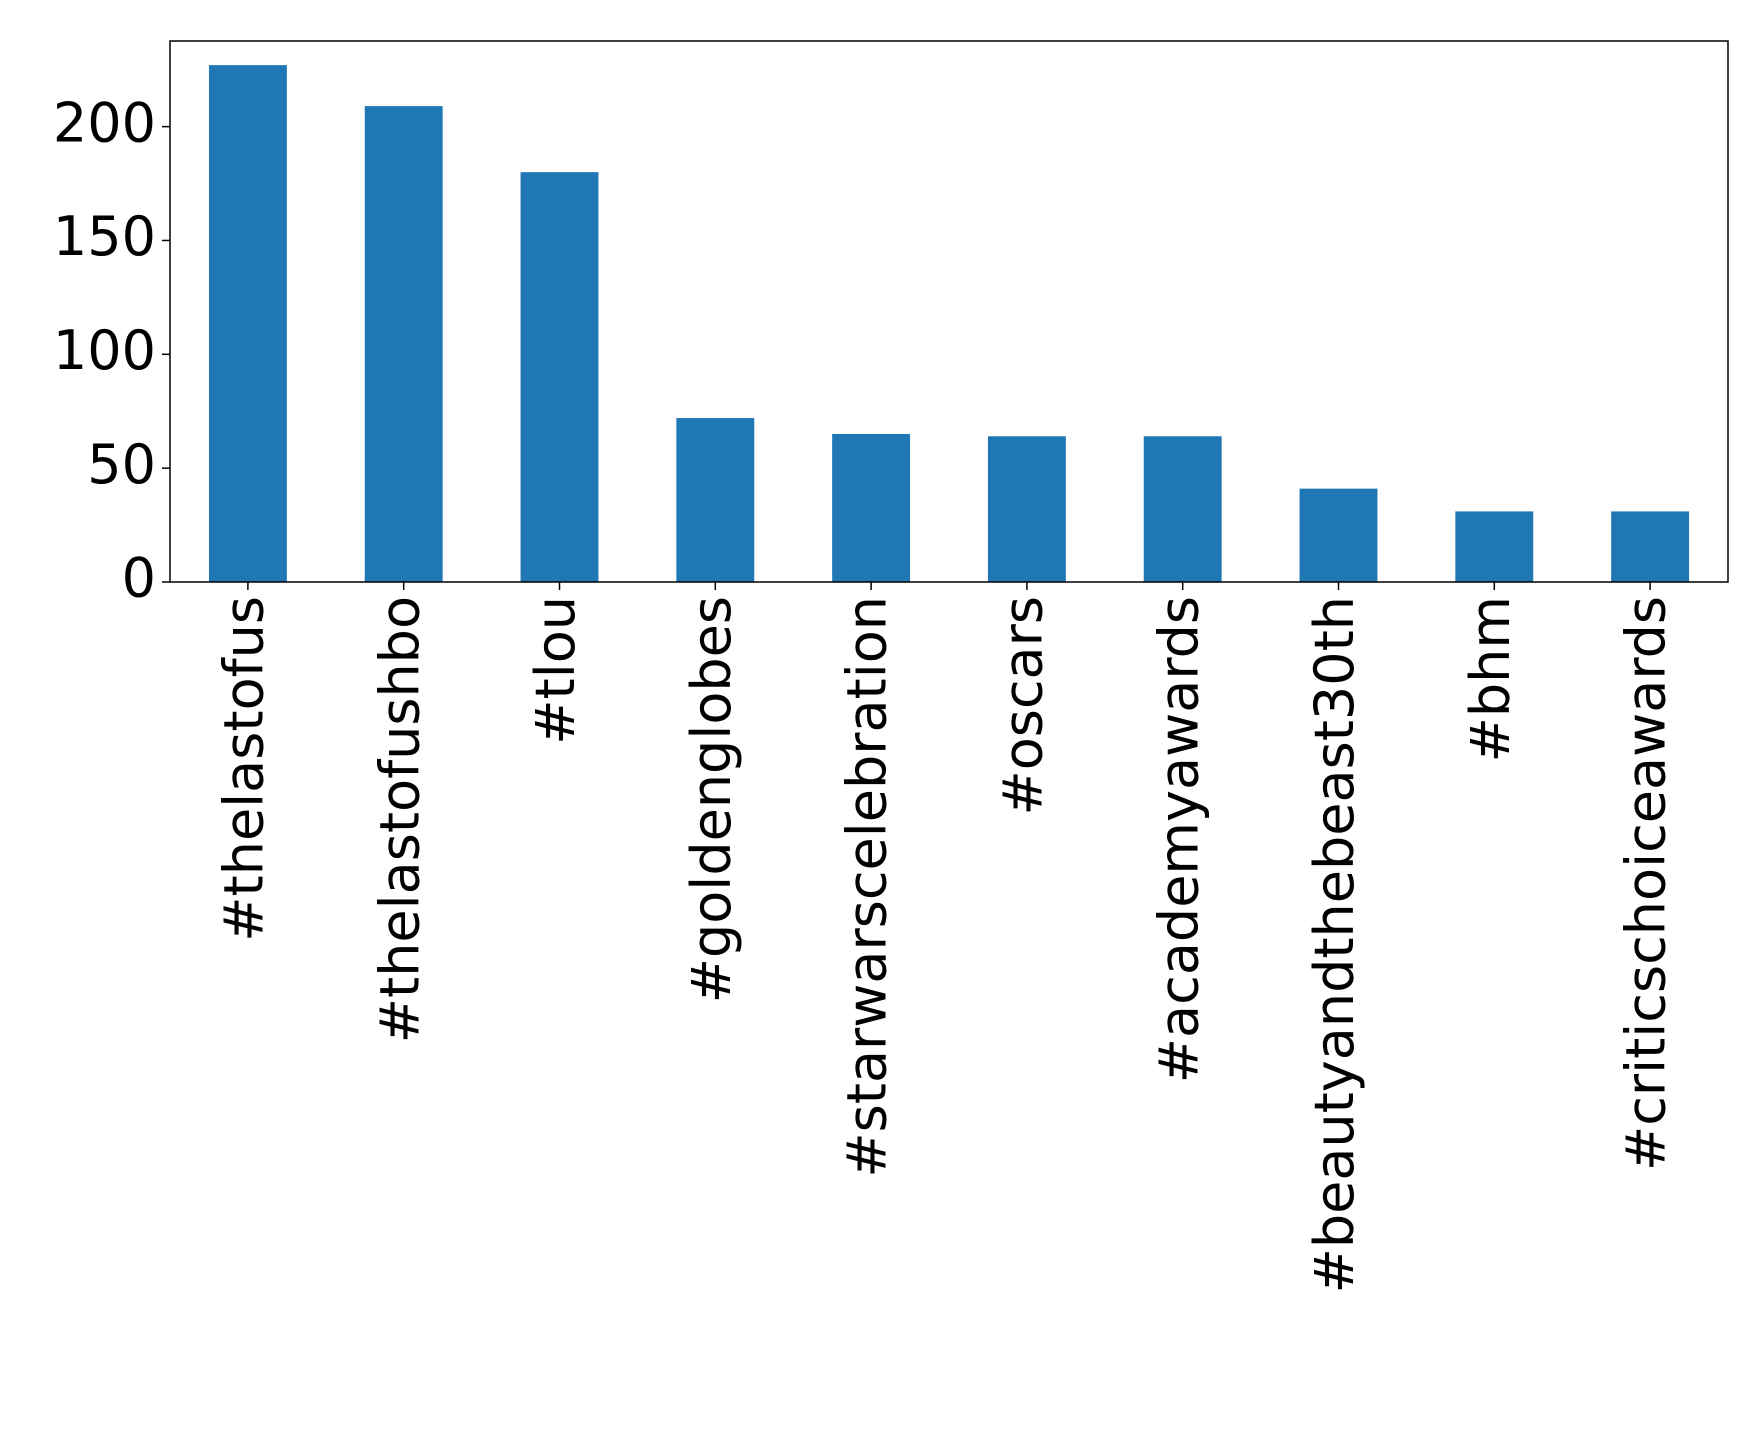  Describe the element at coordinates (104, 350) in the screenshot. I see `y-tick-label: 100` at that location.